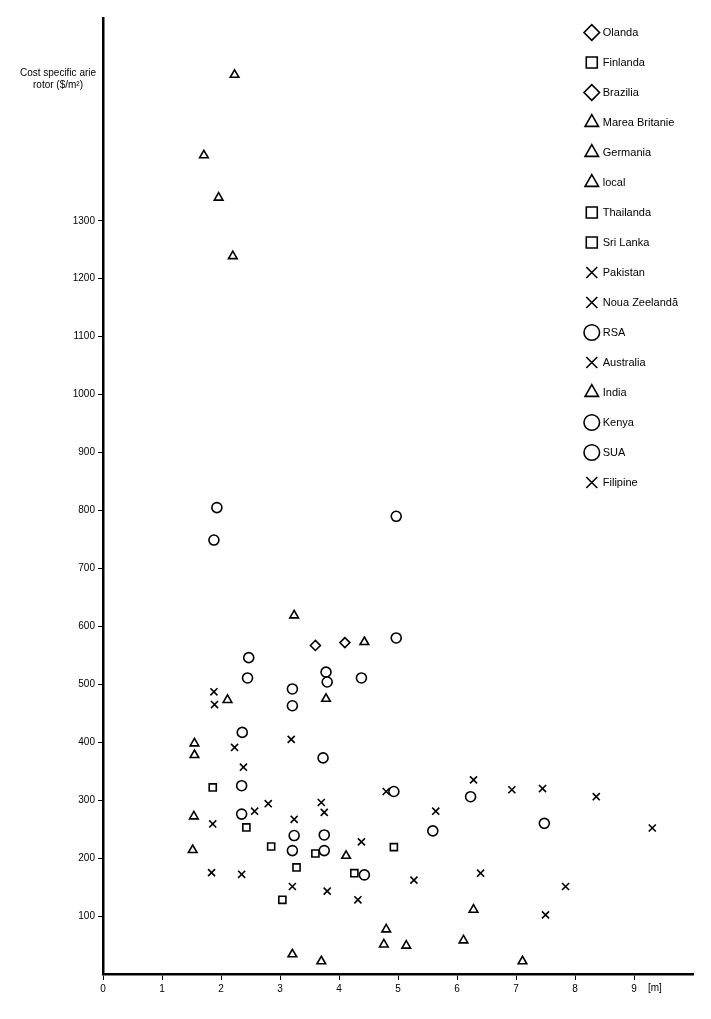 This screenshot has width=711, height=1019. What do you see at coordinates (575, 988) in the screenshot?
I see `x-tick-label: 8` at bounding box center [575, 988].